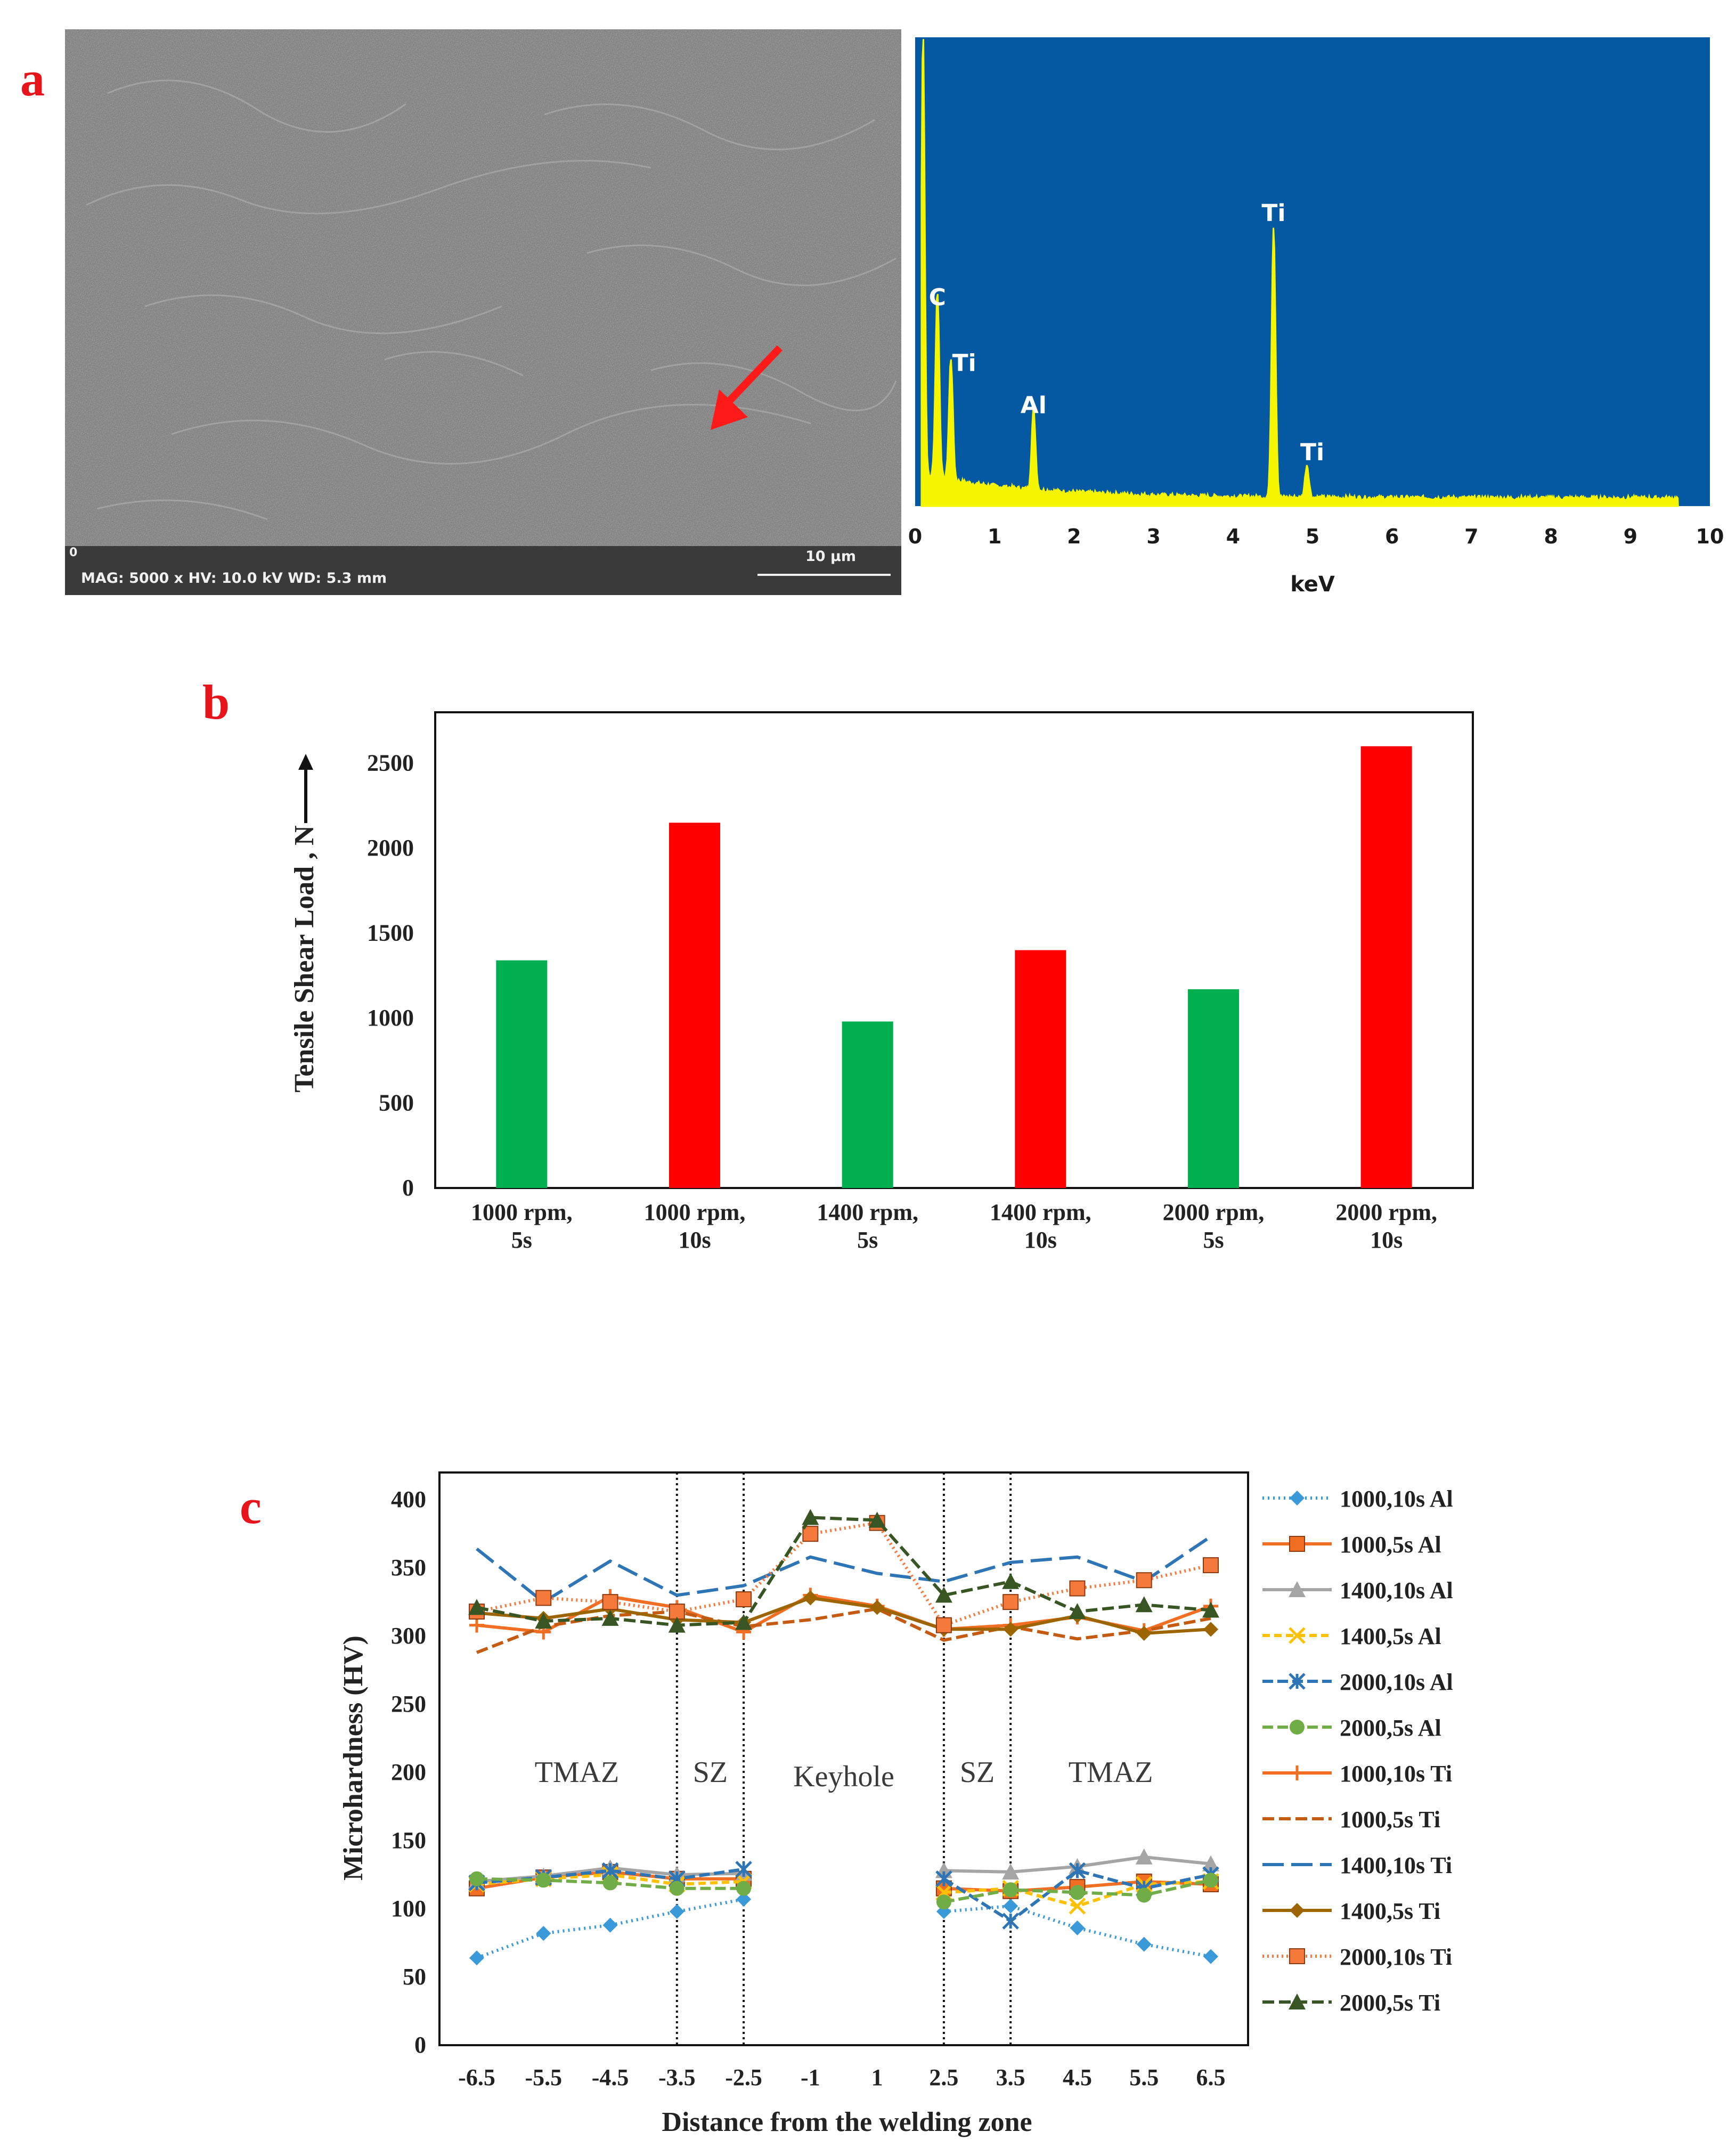 The width and height of the screenshot is (1736, 2140). I want to click on eds-trace, so click(1299, 273).